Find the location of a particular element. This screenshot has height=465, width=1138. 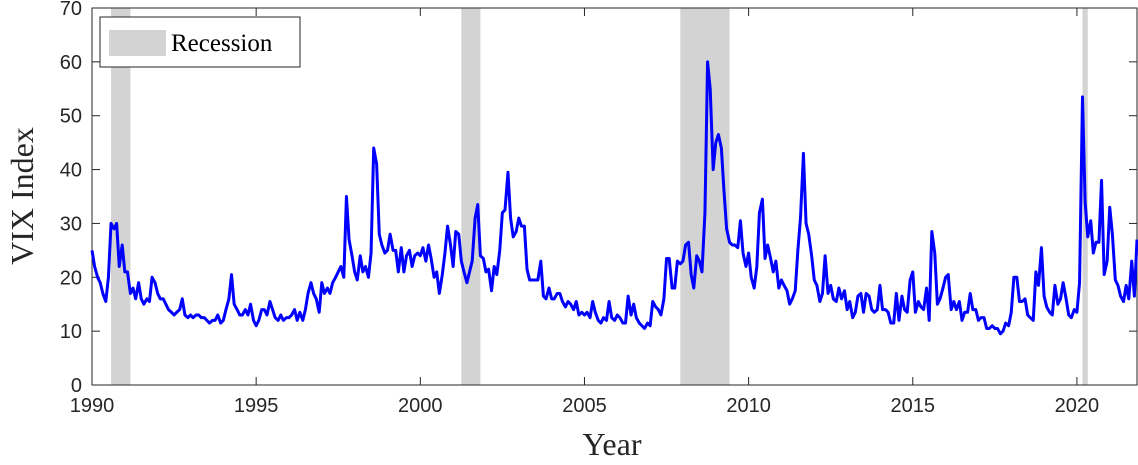

y-axis-label: VIX Index is located at coordinates (22, 196).